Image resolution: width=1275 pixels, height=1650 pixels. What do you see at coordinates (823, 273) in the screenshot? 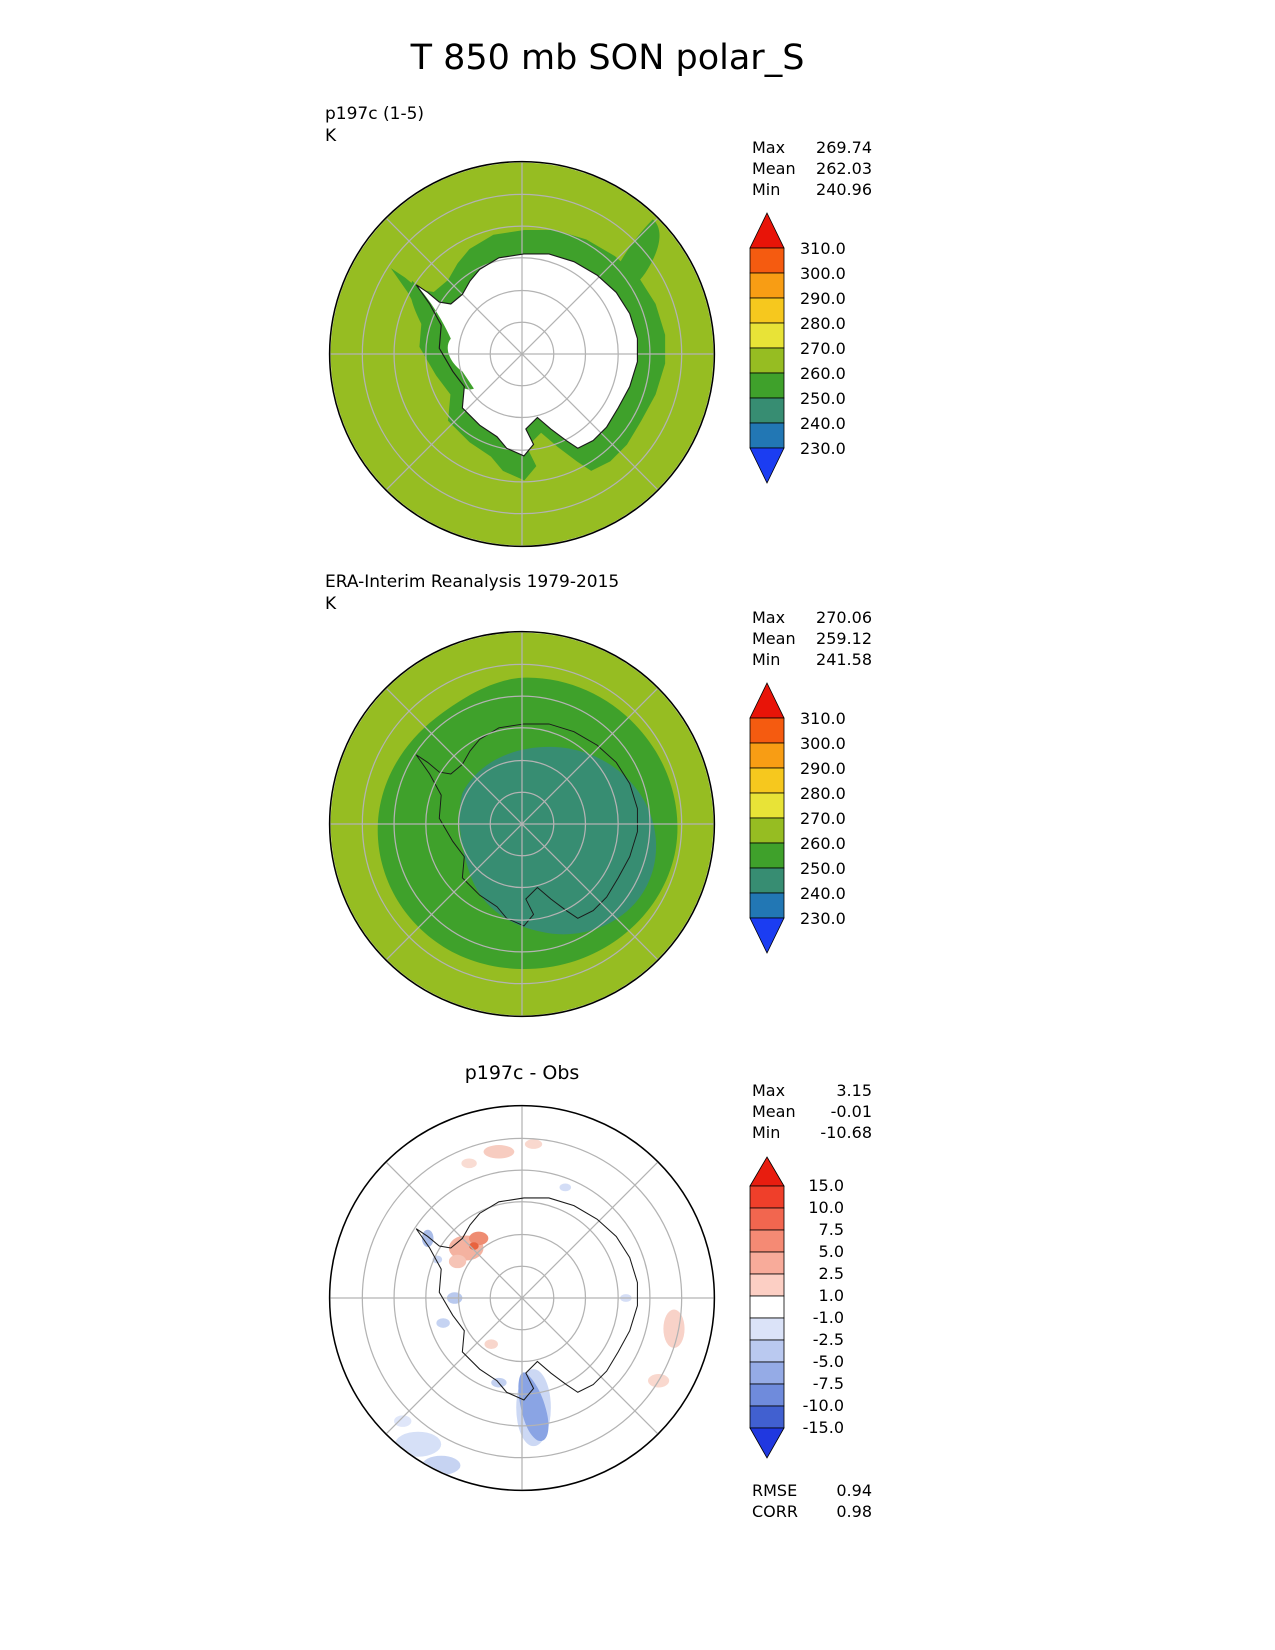
I see `colorbar-tick: 300.0` at bounding box center [823, 273].